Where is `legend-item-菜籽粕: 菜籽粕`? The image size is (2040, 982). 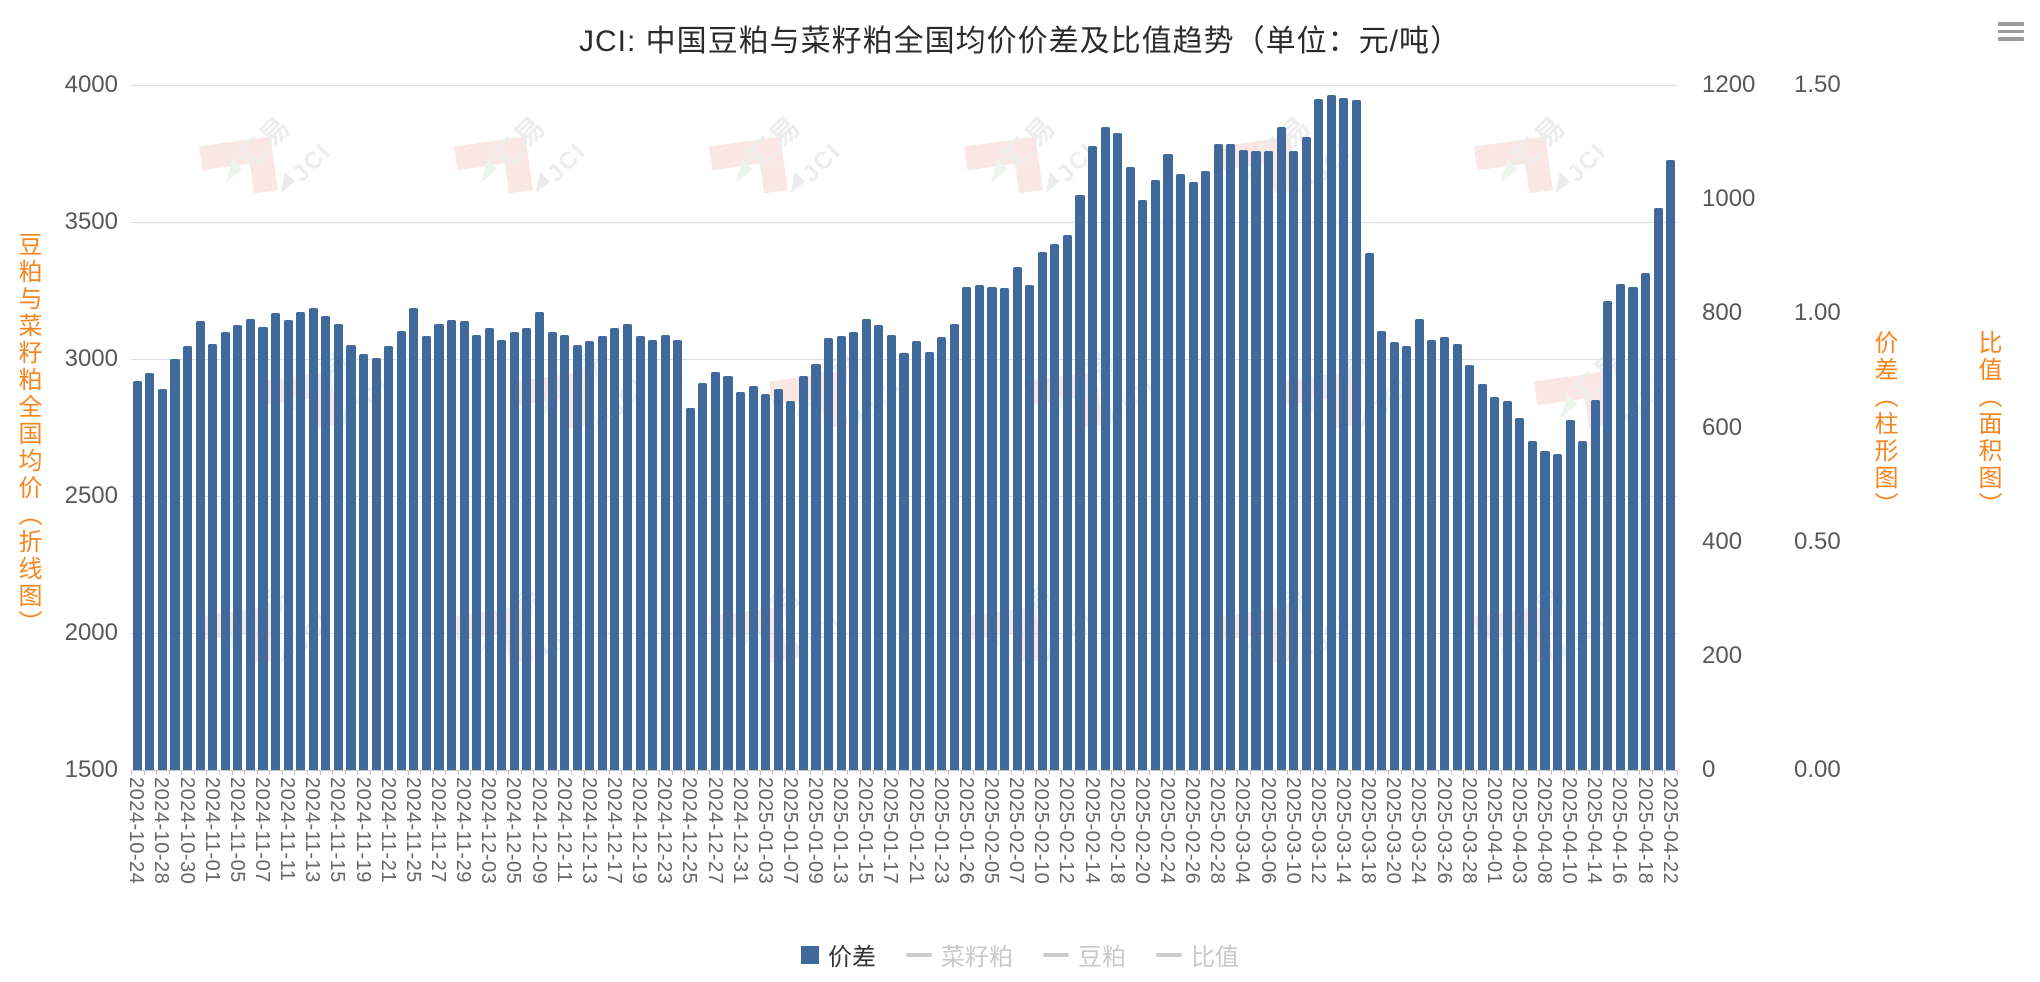
legend-item-菜籽粕: 菜籽粕 is located at coordinates (959, 954).